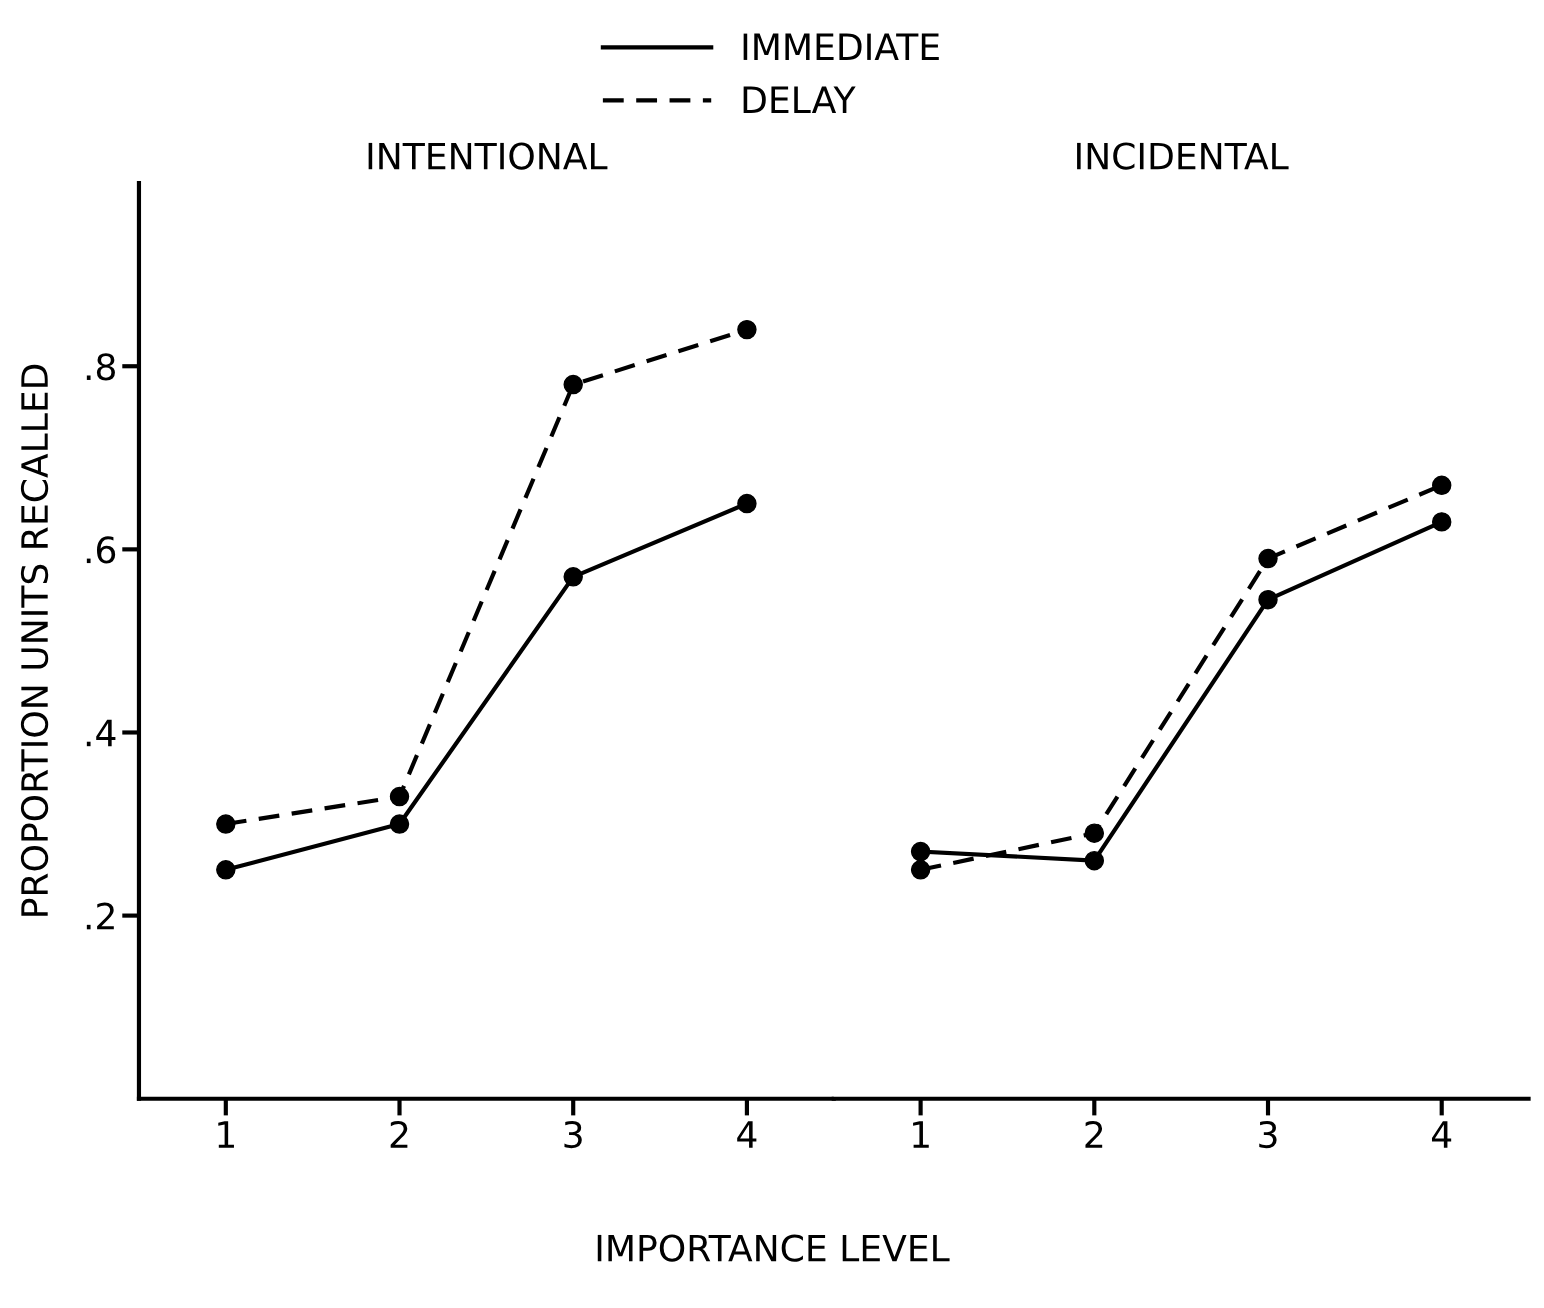 The height and width of the screenshot is (1308, 1544). I want to click on legend-label: IMMEDIATE, so click(841, 46).